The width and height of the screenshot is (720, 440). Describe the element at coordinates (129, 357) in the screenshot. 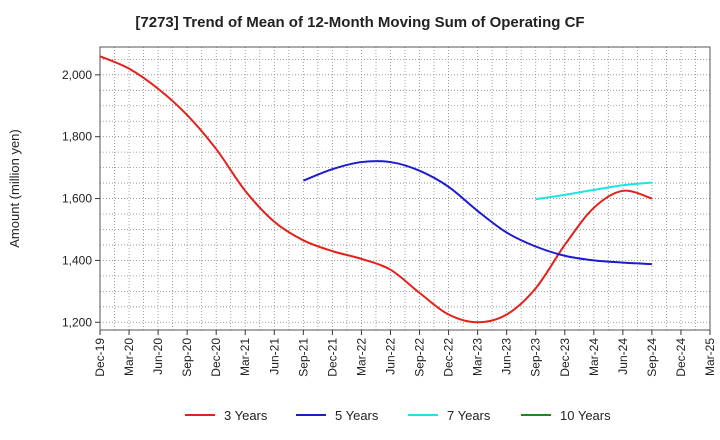

I see `x-tick-label: Mar-20` at that location.